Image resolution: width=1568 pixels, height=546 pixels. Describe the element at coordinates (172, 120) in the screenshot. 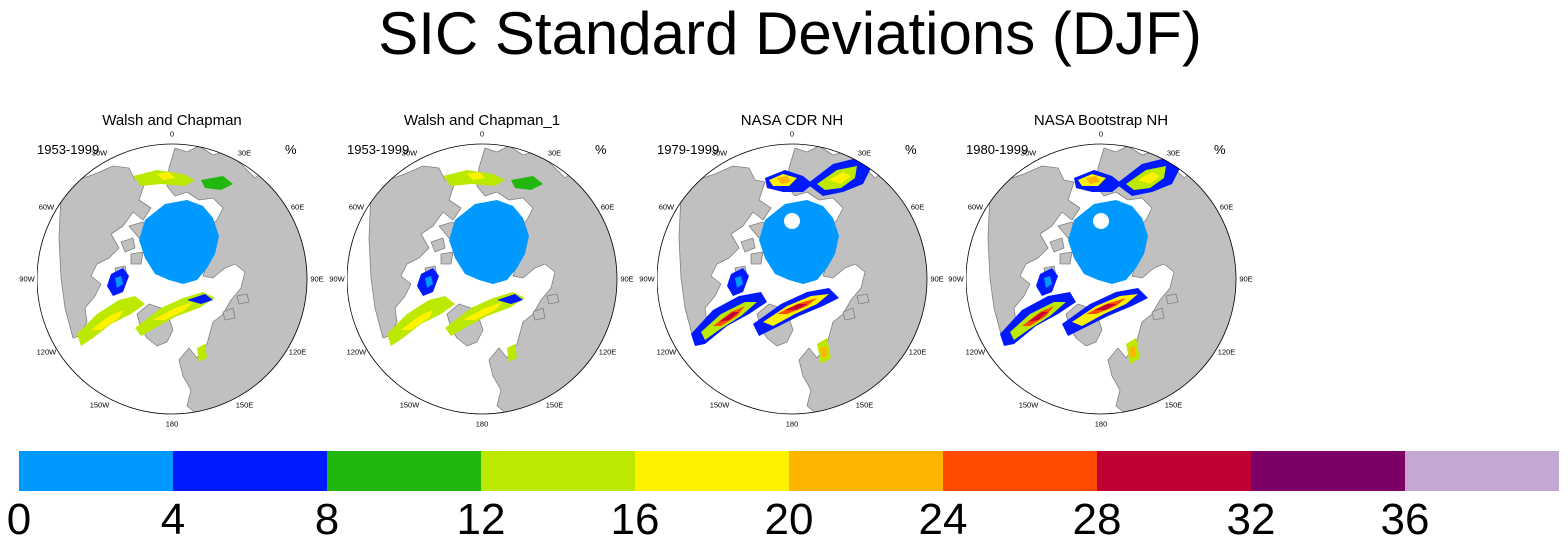

I see `panel-title: Walsh and Chapman` at that location.